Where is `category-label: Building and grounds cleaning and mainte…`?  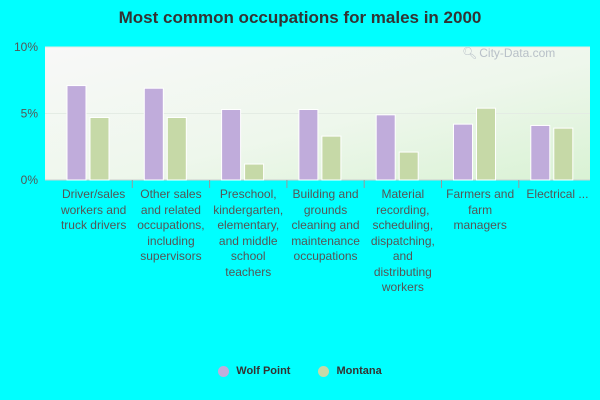
category-label: Building and grounds cleaning and mainte… is located at coordinates (325, 225).